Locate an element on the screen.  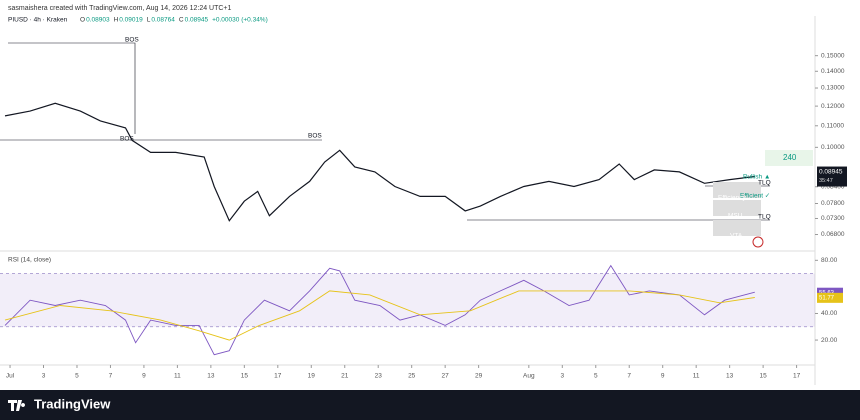
y-tick-label: 0.13000 is located at coordinates (833, 88).